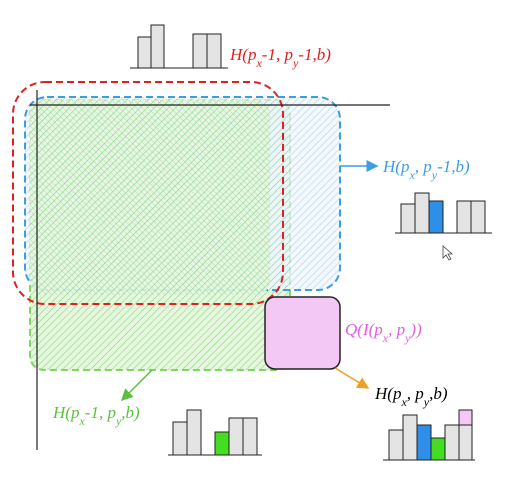  What do you see at coordinates (136, 385) in the screenshot?
I see `arrow-green` at bounding box center [136, 385].